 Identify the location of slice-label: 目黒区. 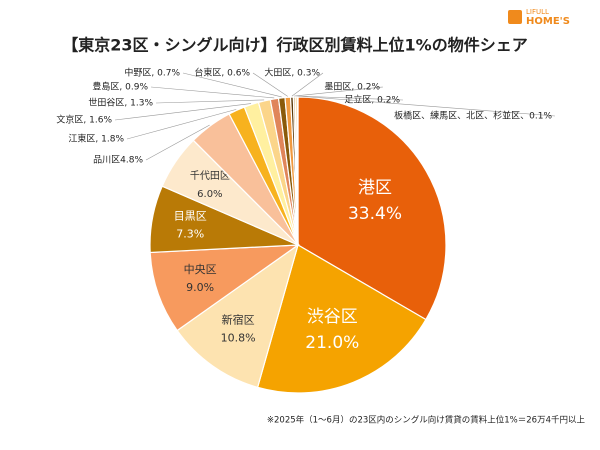
(190, 215).